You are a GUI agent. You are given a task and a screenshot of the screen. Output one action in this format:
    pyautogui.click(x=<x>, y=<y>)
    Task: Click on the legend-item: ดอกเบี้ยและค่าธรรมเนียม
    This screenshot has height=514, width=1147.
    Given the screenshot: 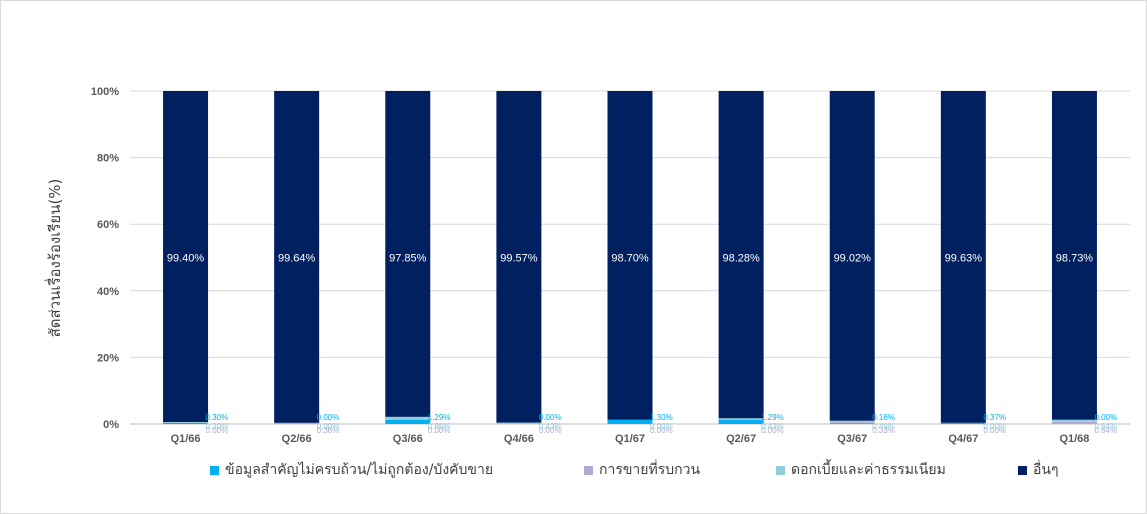 What is the action you would take?
    pyautogui.click(x=861, y=470)
    